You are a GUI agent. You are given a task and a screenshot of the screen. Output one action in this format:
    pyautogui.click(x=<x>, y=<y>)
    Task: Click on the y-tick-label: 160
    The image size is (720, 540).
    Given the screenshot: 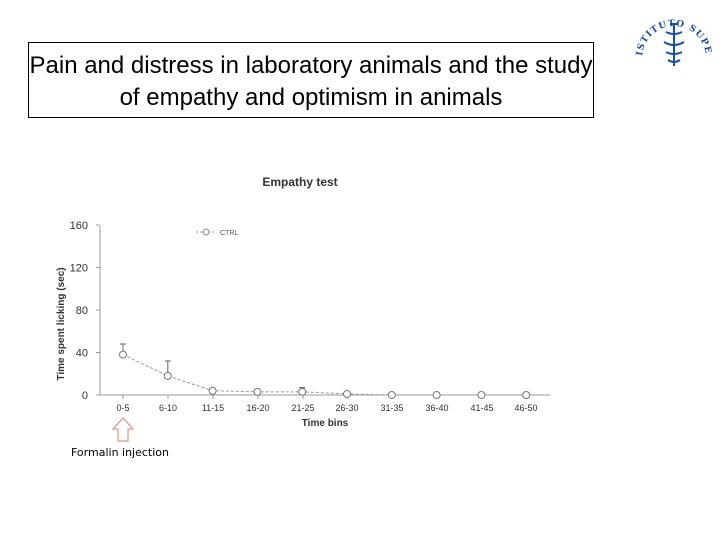 What is the action you would take?
    pyautogui.click(x=79, y=226)
    